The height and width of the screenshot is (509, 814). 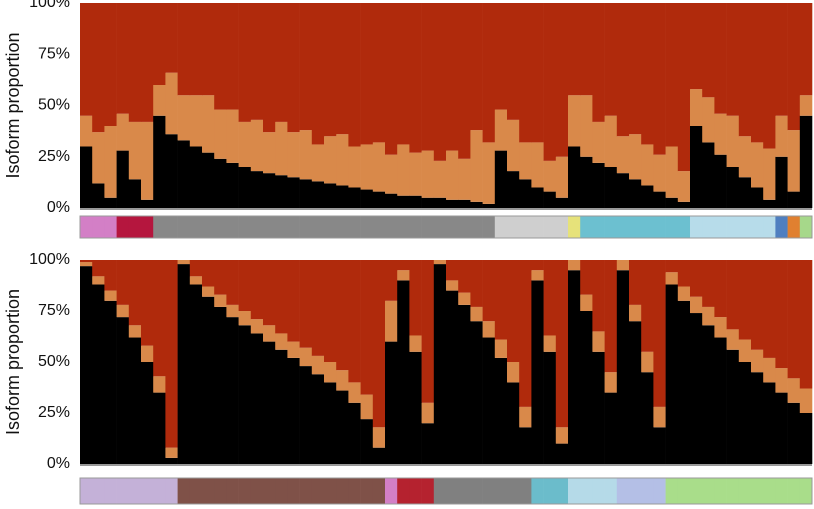 What do you see at coordinates (54, 156) in the screenshot?
I see `y-tick-label: 25%` at bounding box center [54, 156].